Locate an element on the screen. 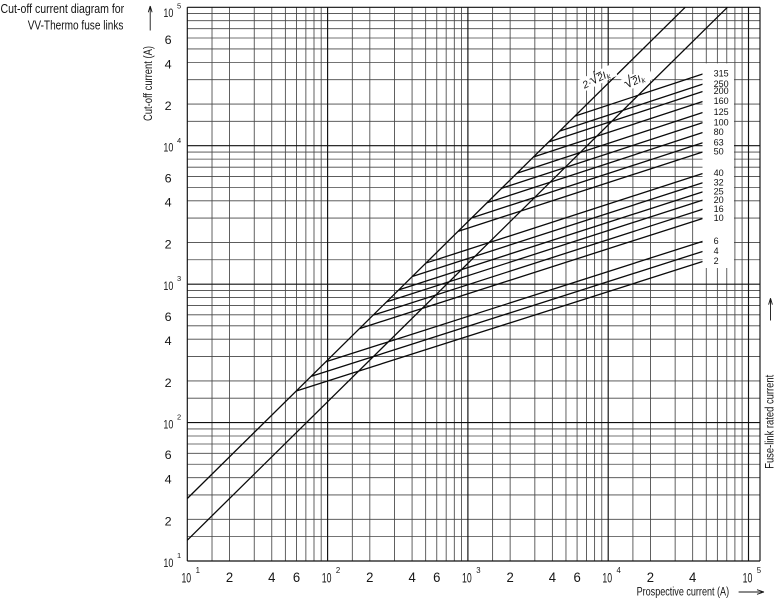  svg-text: 50 is located at coordinates (719, 152).